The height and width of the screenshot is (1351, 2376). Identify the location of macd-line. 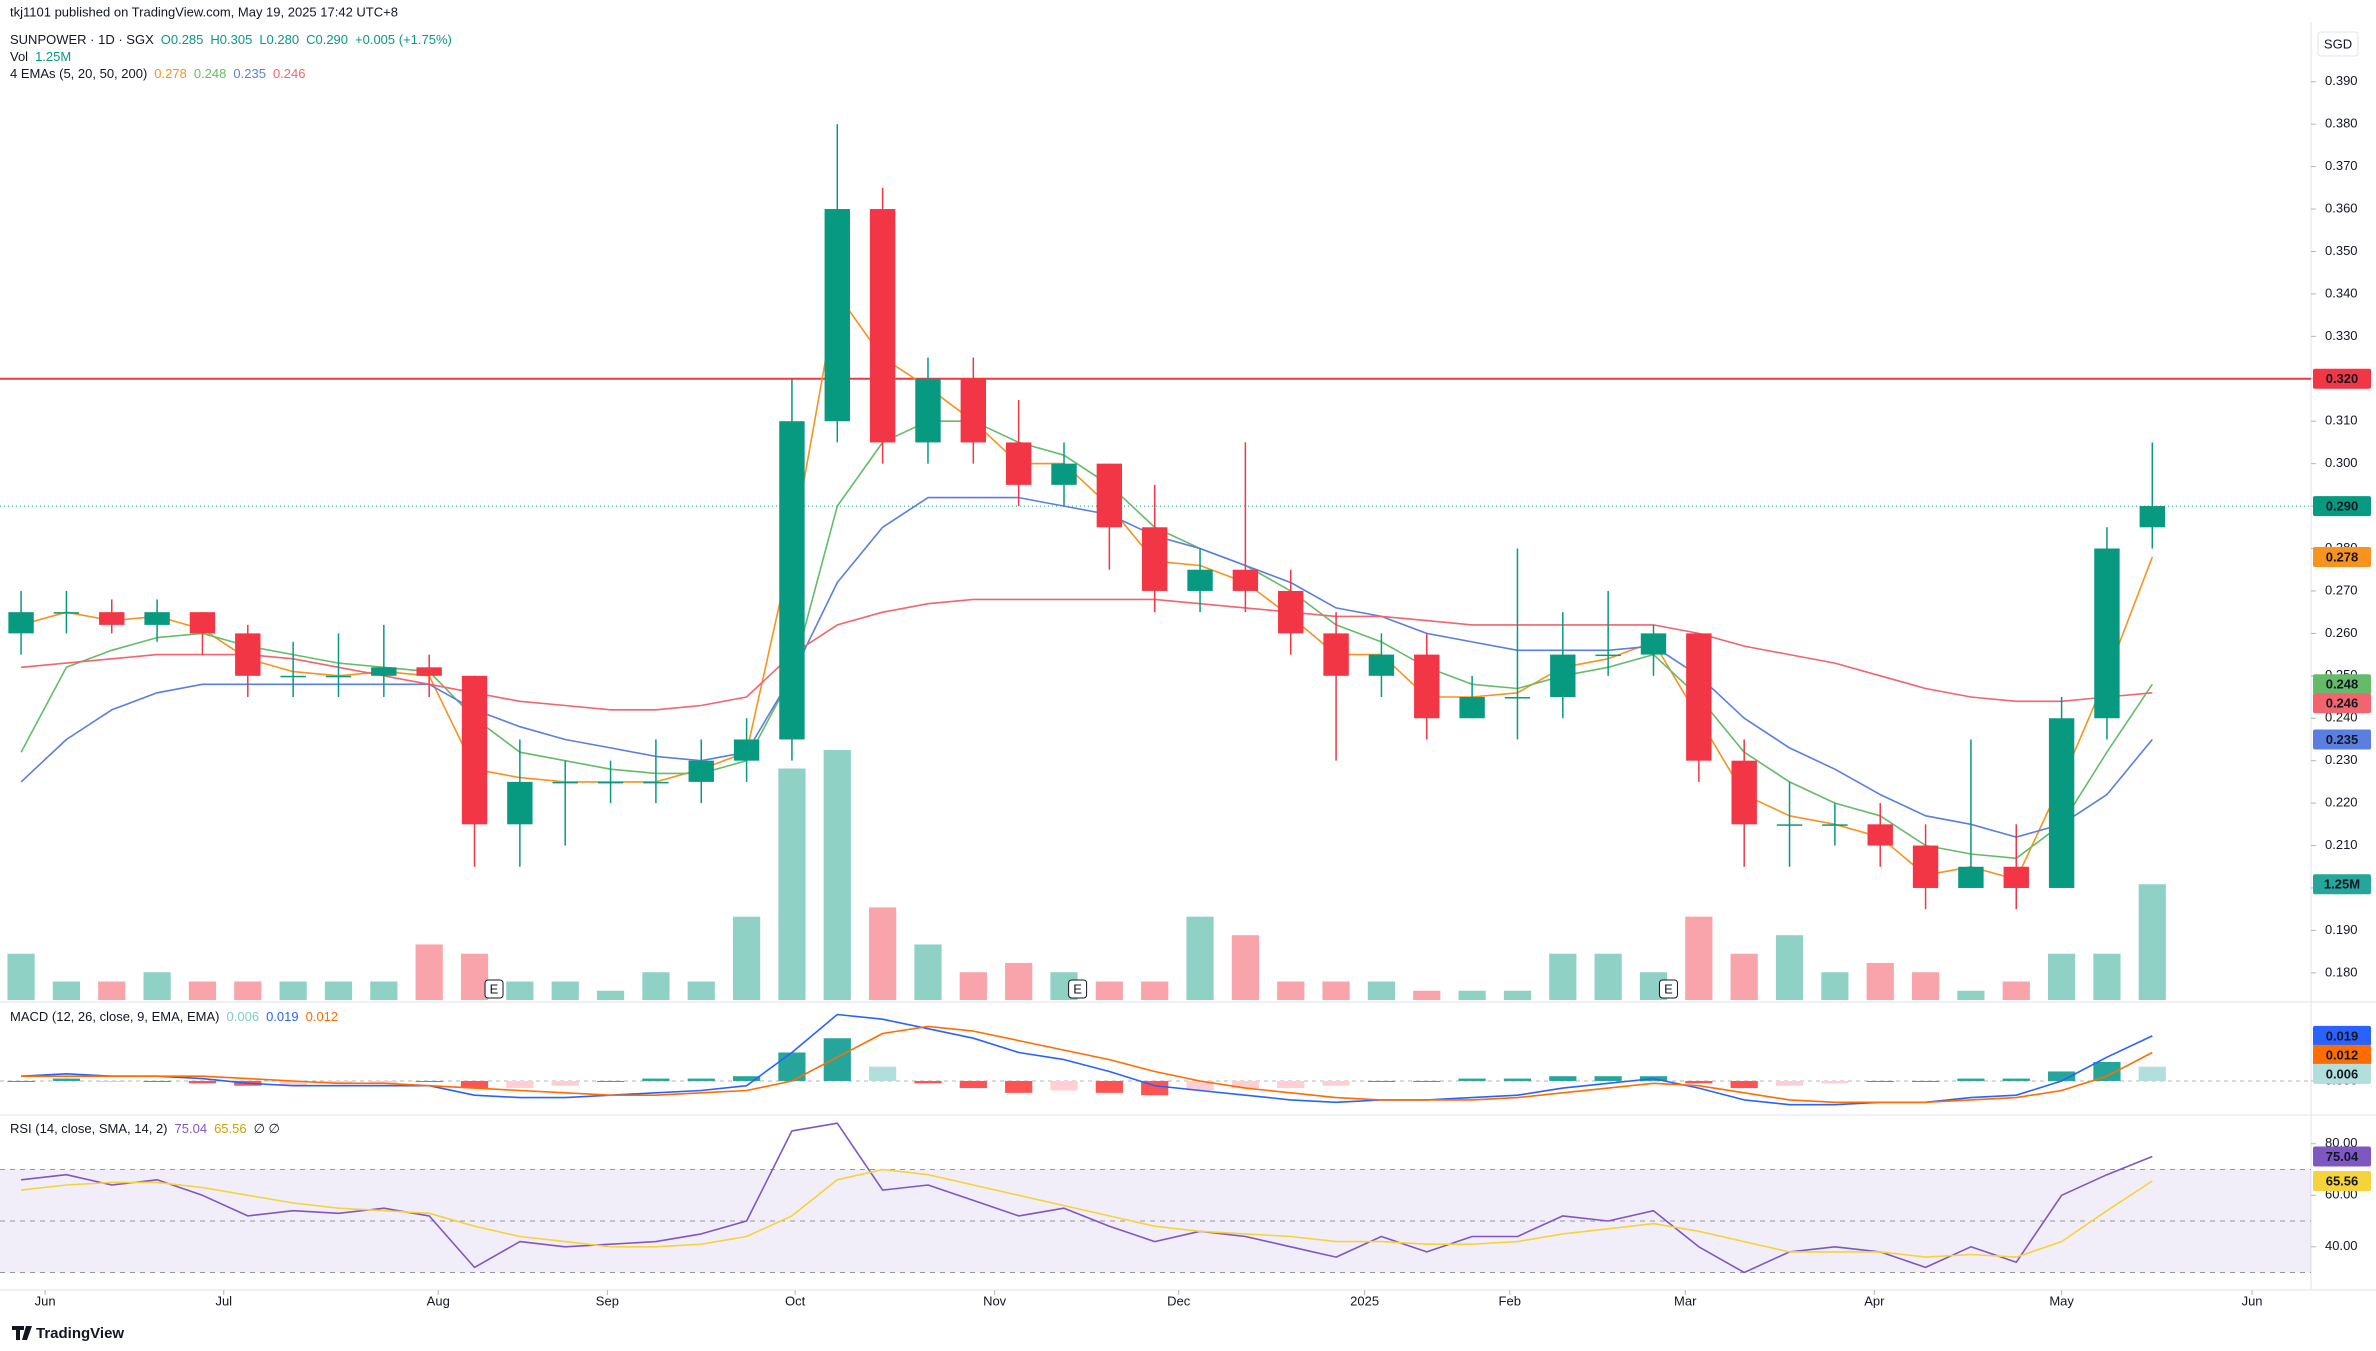
(1087, 1059).